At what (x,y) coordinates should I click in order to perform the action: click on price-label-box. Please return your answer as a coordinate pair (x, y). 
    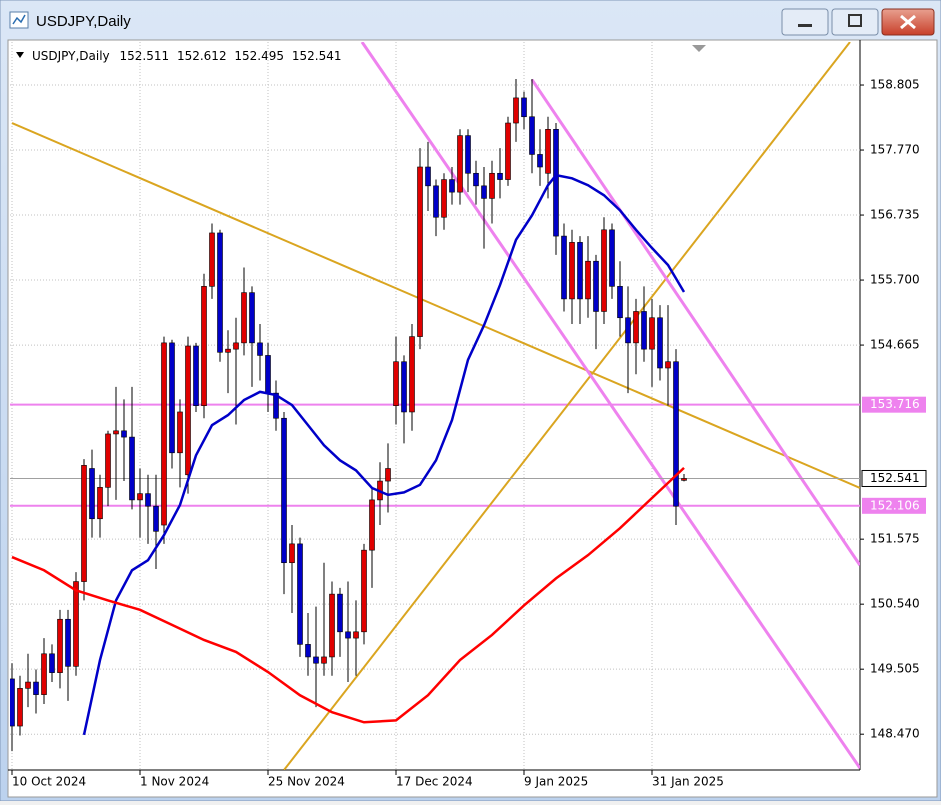
    Looking at the image, I should click on (894, 404).